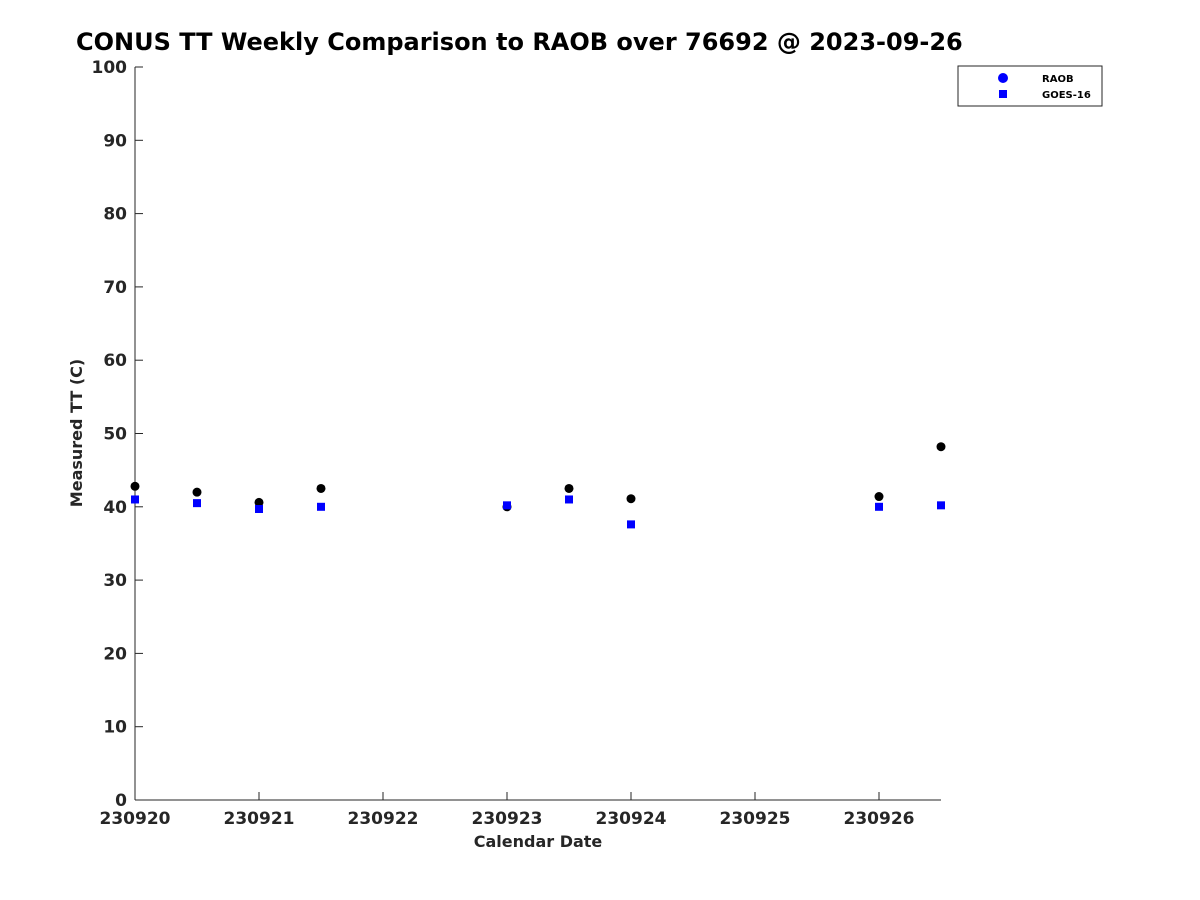 The image size is (1200, 900). I want to click on x-tick-label: 230920, so click(135, 819).